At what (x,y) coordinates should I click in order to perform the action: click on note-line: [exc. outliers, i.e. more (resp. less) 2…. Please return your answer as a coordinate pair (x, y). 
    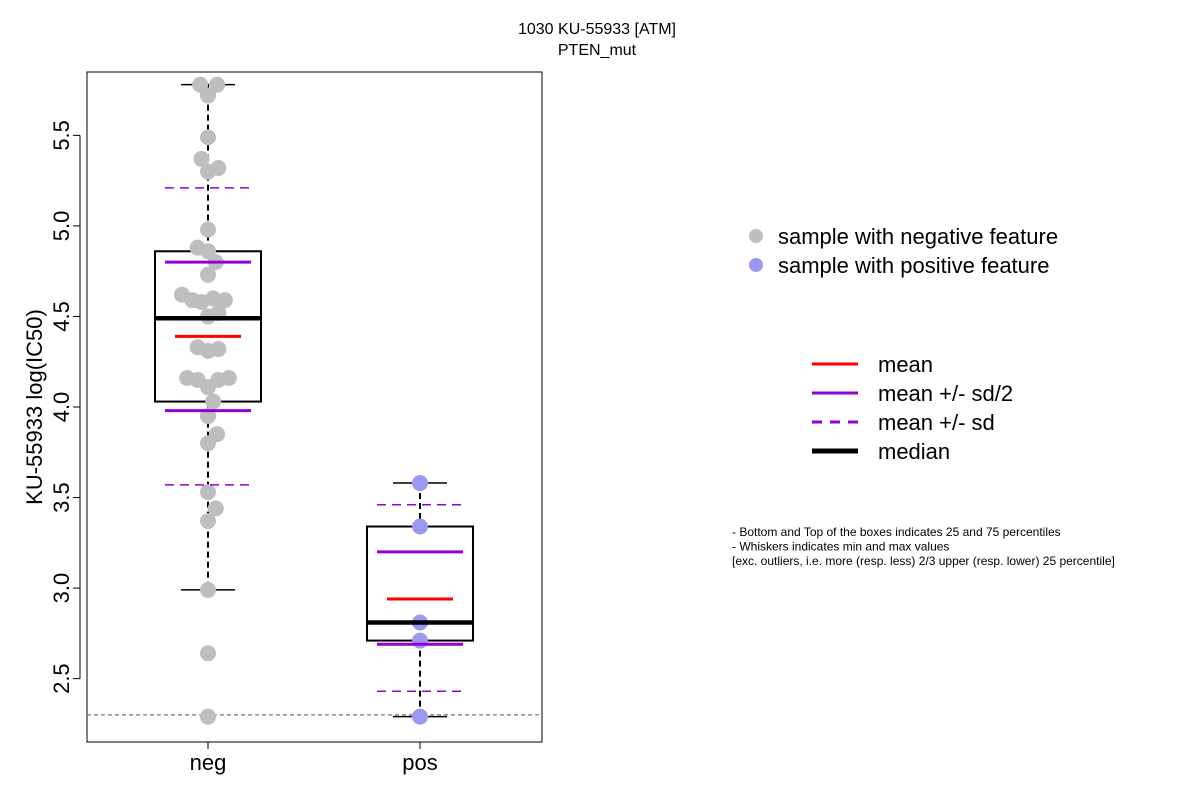
    Looking at the image, I should click on (923, 561).